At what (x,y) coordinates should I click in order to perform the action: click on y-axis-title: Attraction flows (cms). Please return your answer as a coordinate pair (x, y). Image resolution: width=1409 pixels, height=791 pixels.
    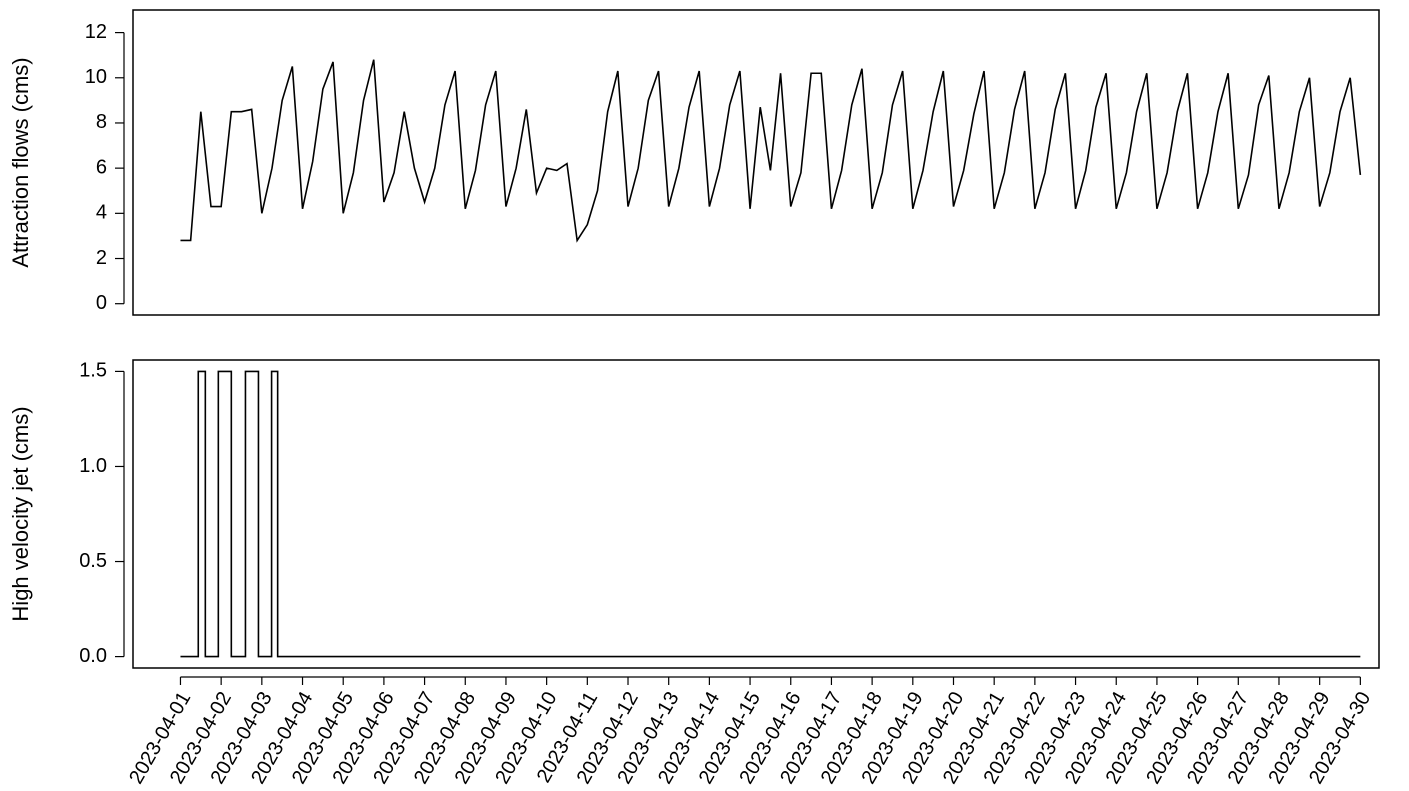
    Looking at the image, I should click on (20, 162).